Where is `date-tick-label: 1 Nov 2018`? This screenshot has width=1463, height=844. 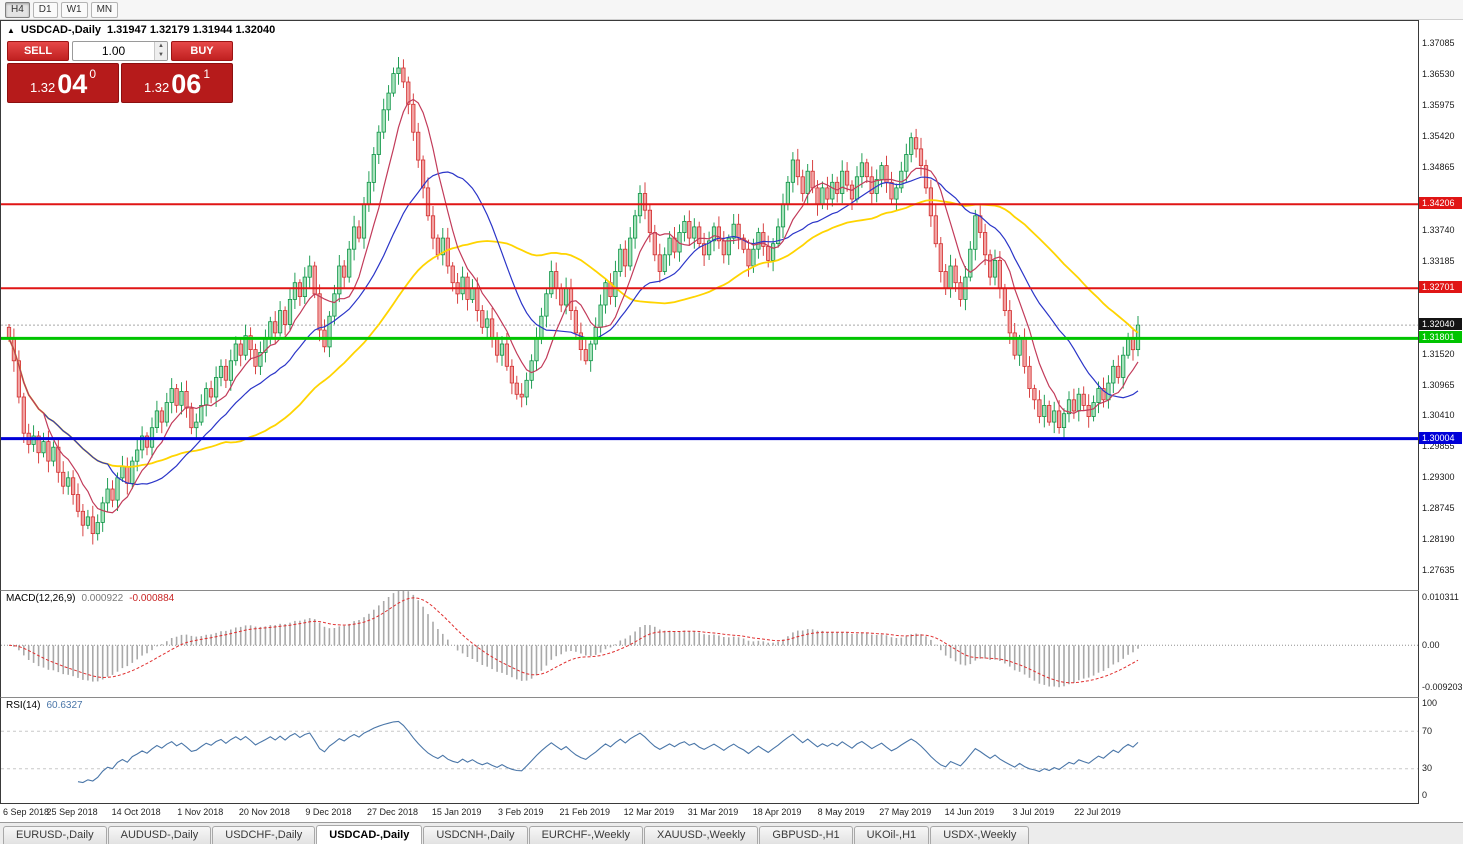
date-tick-label: 1 Nov 2018 is located at coordinates (200, 812).